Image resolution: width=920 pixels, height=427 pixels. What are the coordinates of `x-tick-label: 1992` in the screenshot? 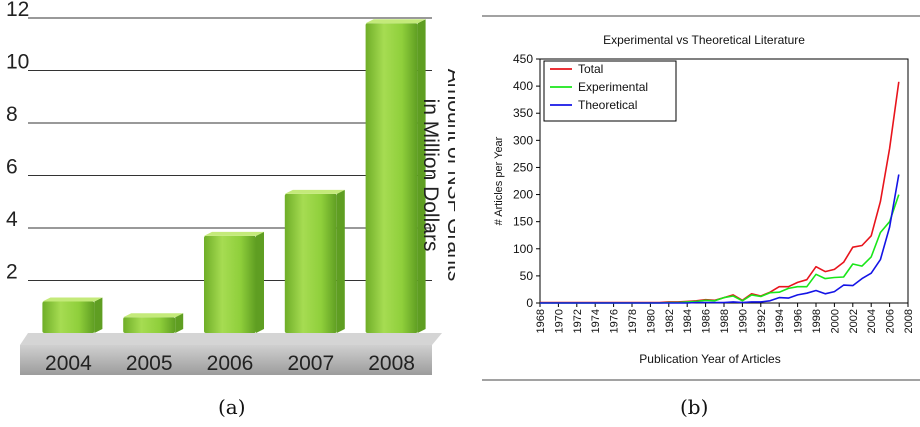 It's located at (762, 321).